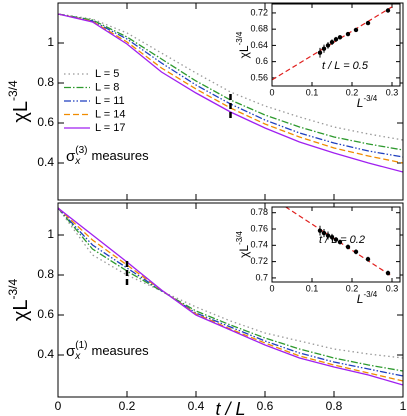 The height and width of the screenshot is (416, 407). I want to click on x-tick-label: 0.4, so click(196, 406).